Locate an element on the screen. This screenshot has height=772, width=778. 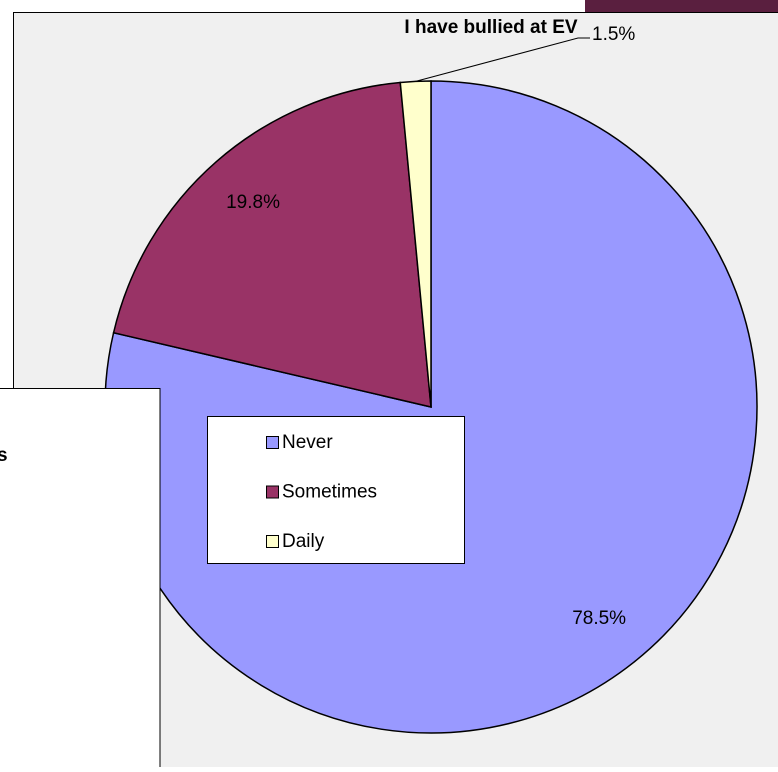
legend-label: Sometimes is located at coordinates (329, 492).